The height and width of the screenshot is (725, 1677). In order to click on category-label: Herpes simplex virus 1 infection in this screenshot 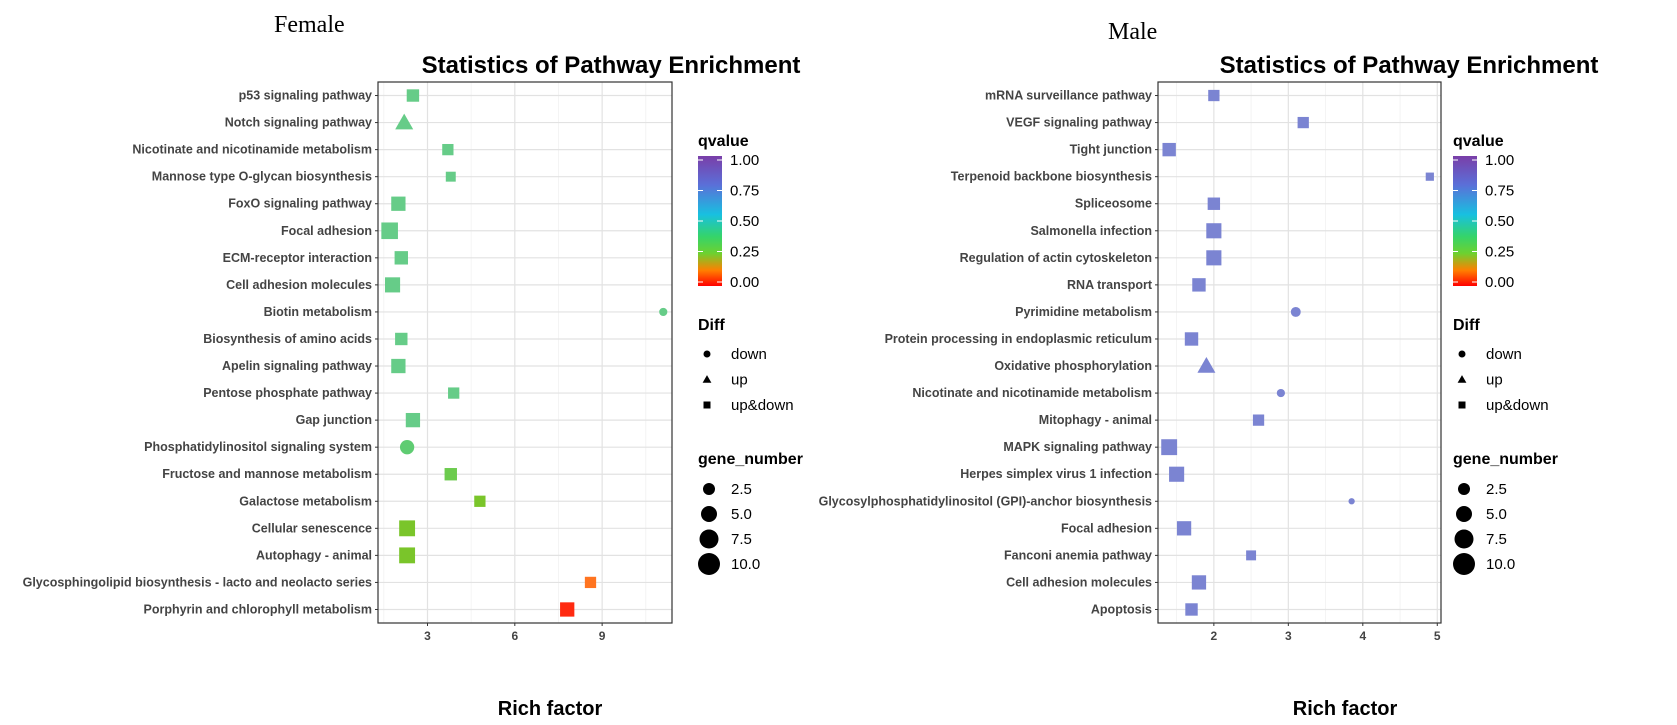, I will do `click(1056, 474)`.